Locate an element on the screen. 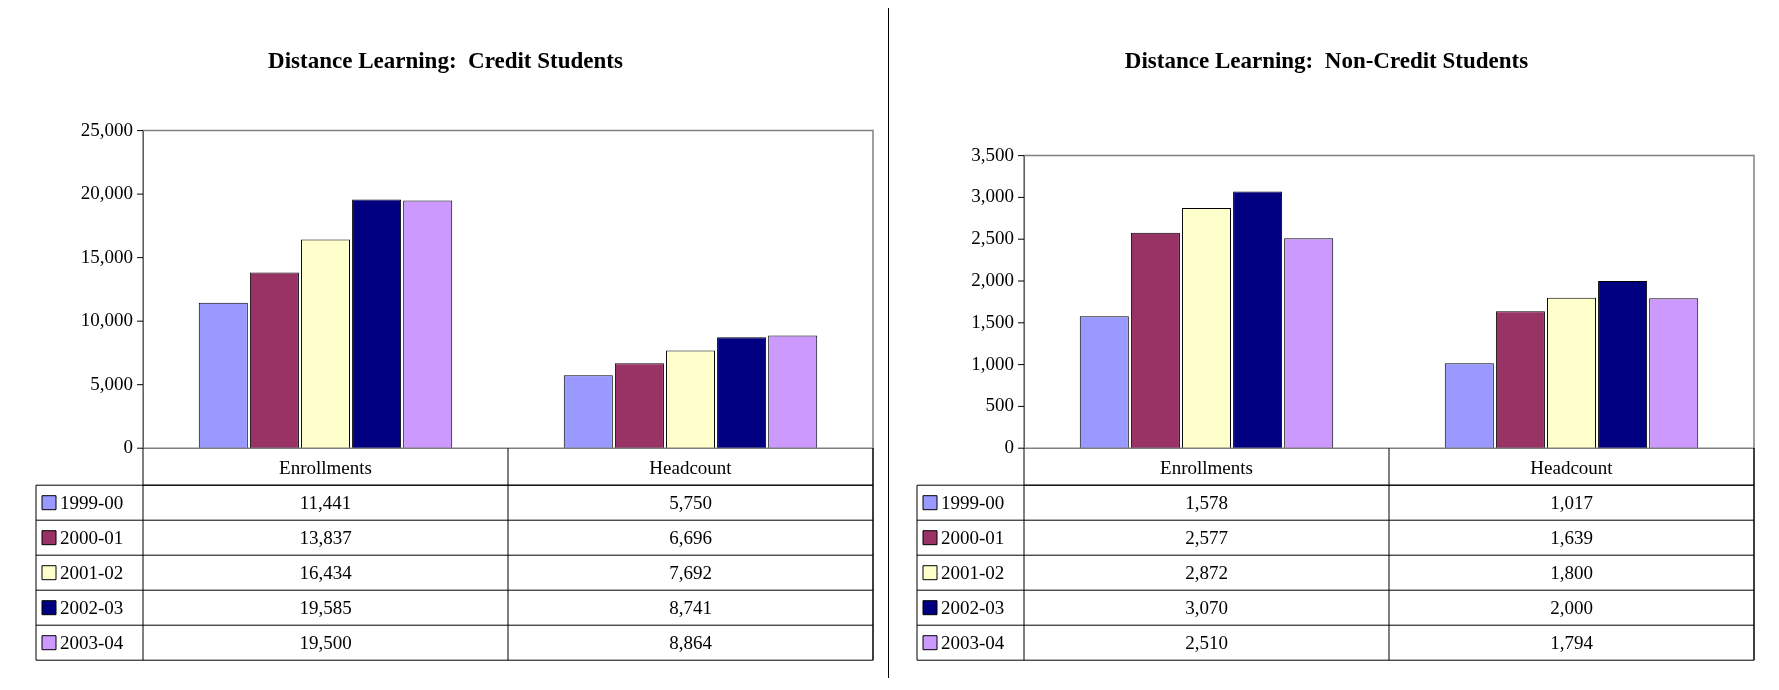 The width and height of the screenshot is (1779, 690). data-label: 7,692 is located at coordinates (690, 572).